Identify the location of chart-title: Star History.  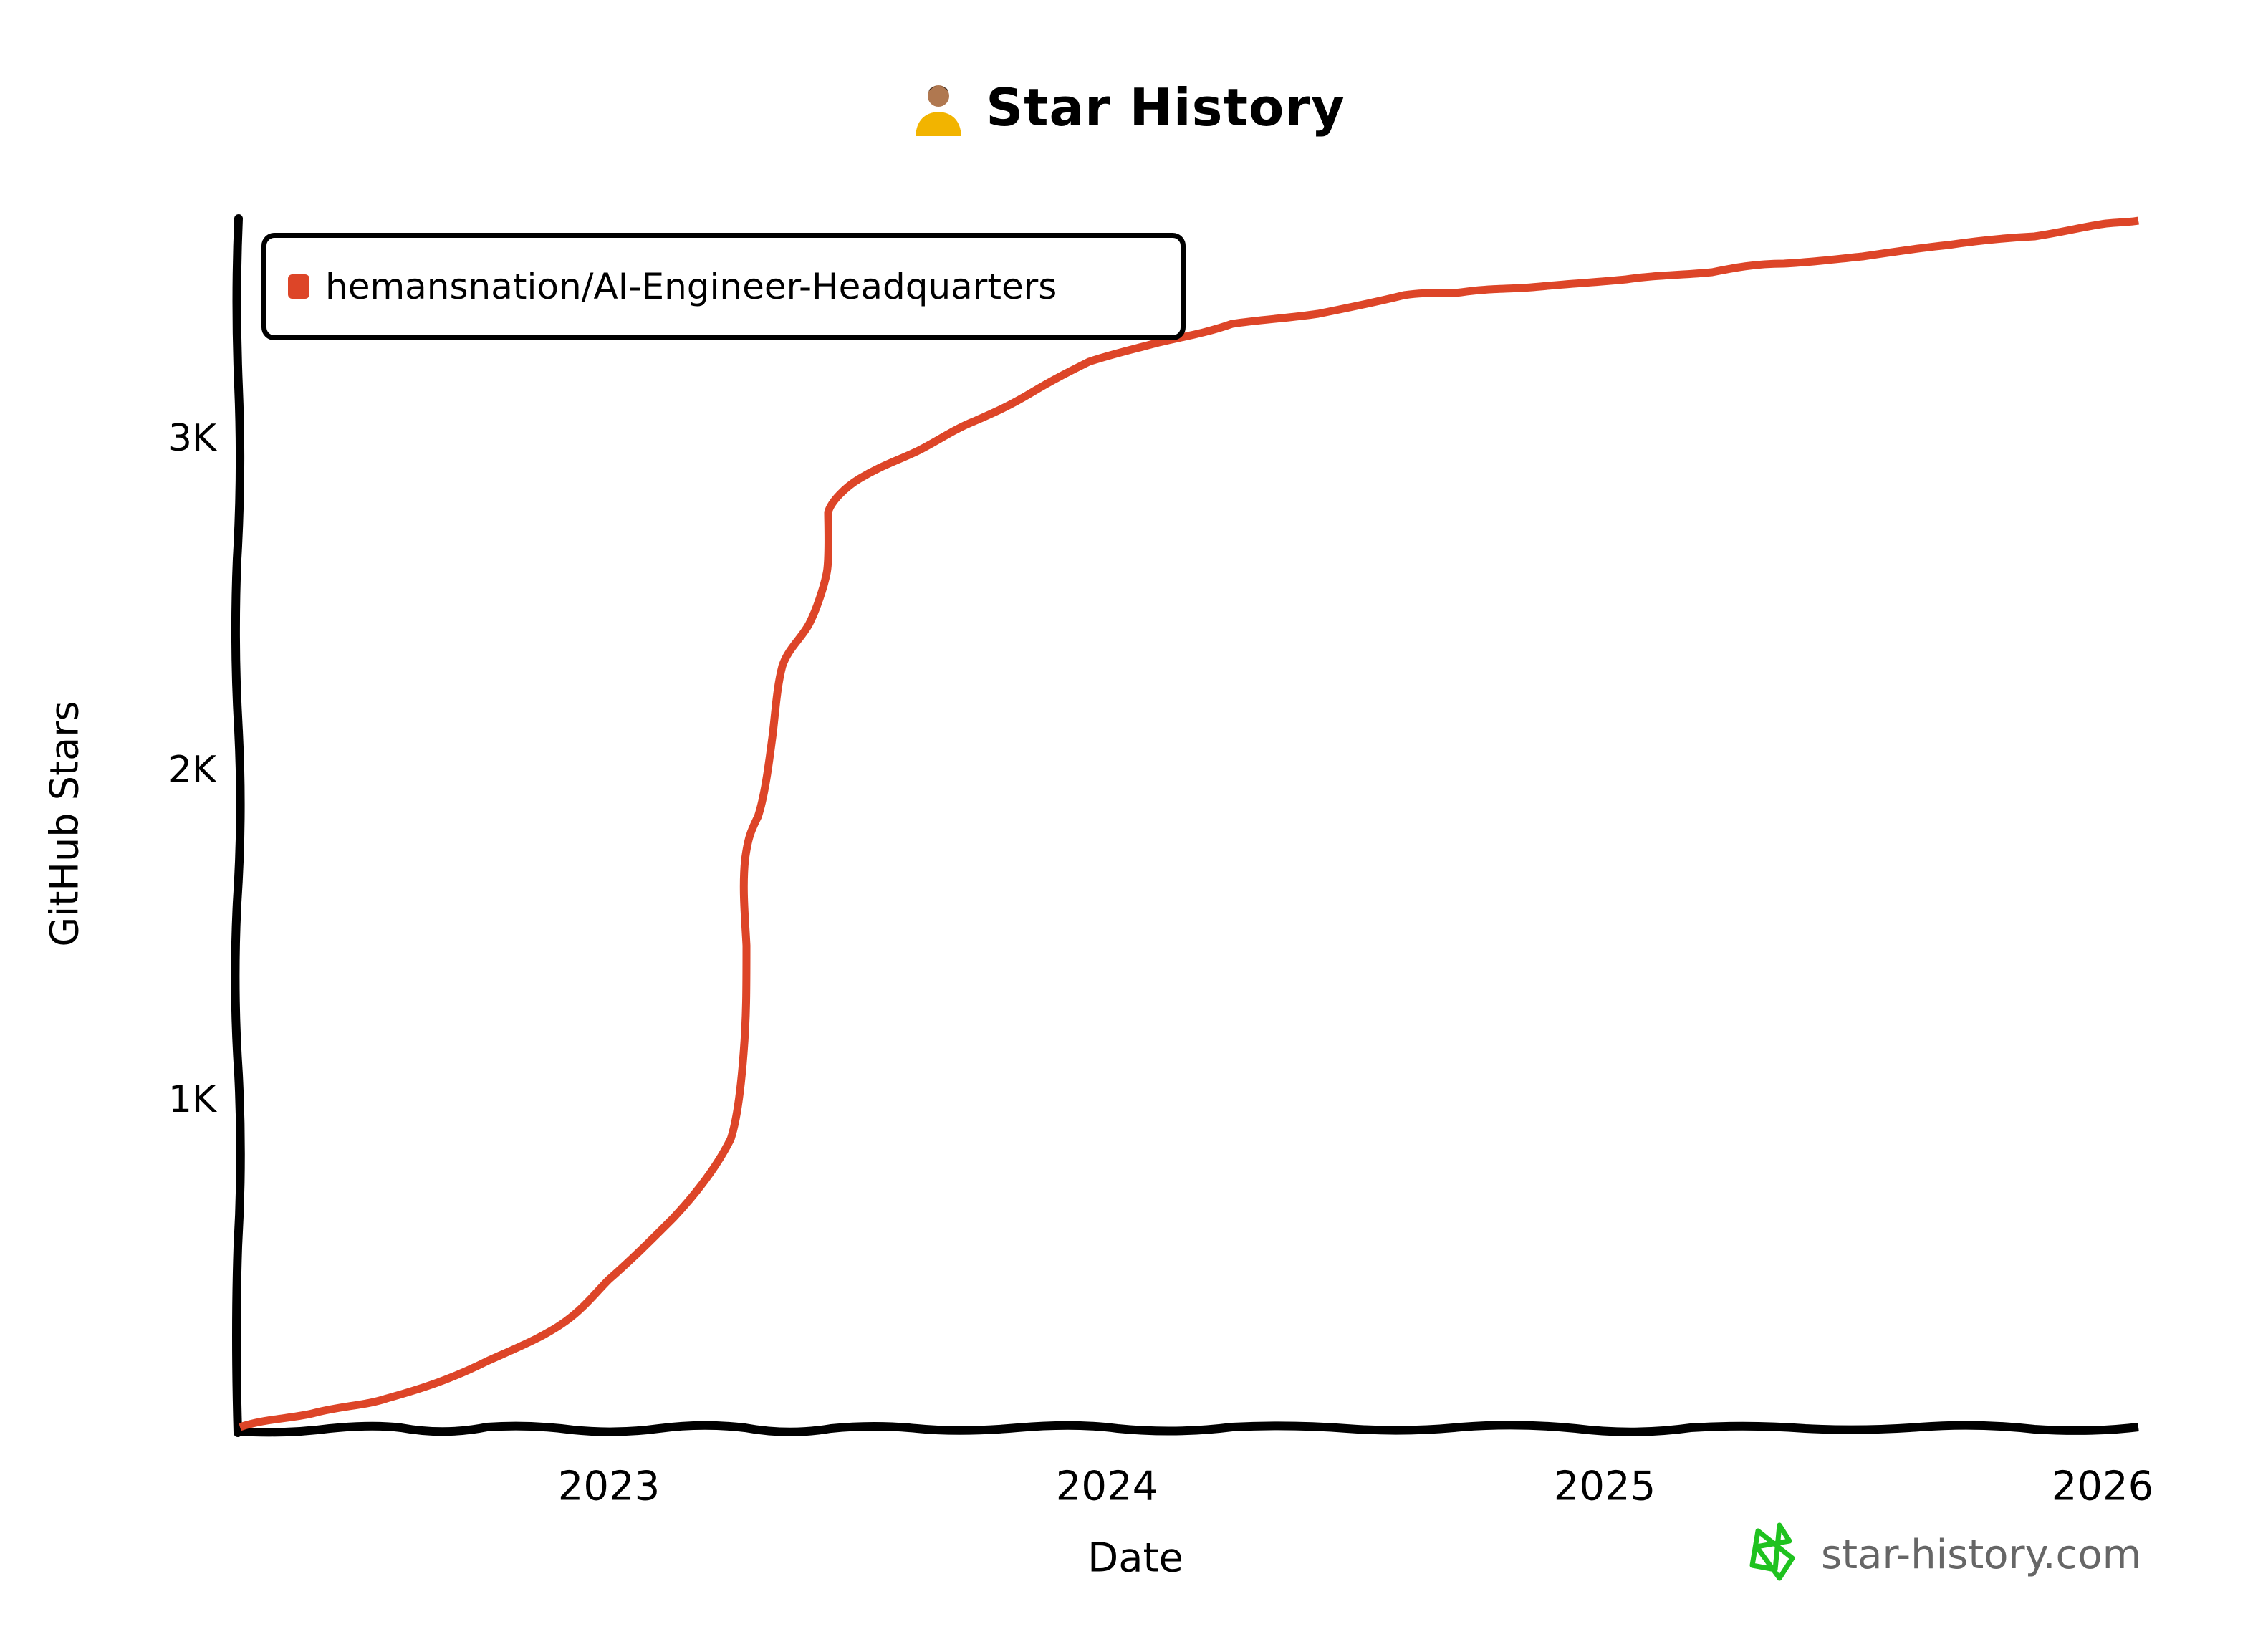
(1165, 108).